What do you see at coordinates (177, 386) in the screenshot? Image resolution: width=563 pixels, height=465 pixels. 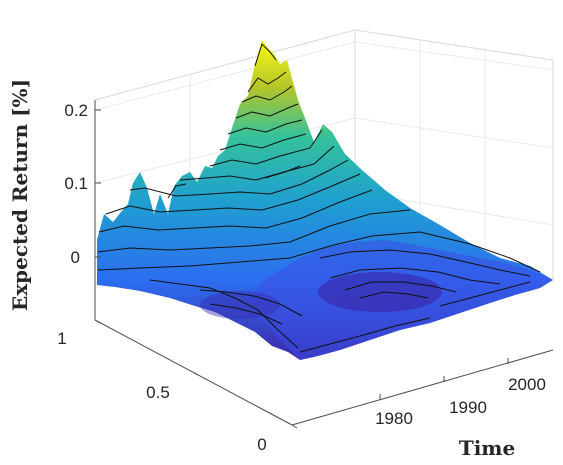 I see `y-ticks: 1 0.5 0` at bounding box center [177, 386].